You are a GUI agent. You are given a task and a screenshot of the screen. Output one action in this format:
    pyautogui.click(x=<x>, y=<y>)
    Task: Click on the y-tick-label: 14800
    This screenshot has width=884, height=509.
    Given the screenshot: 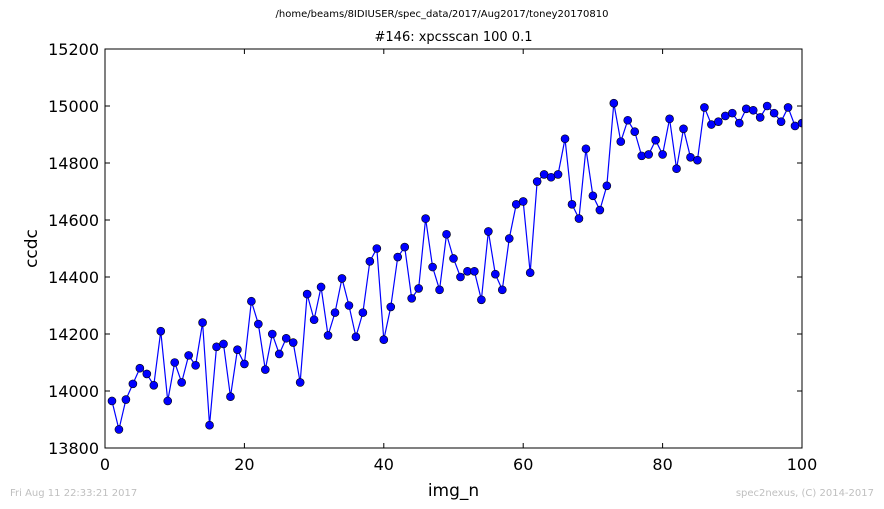 What is the action you would take?
    pyautogui.click(x=73, y=163)
    